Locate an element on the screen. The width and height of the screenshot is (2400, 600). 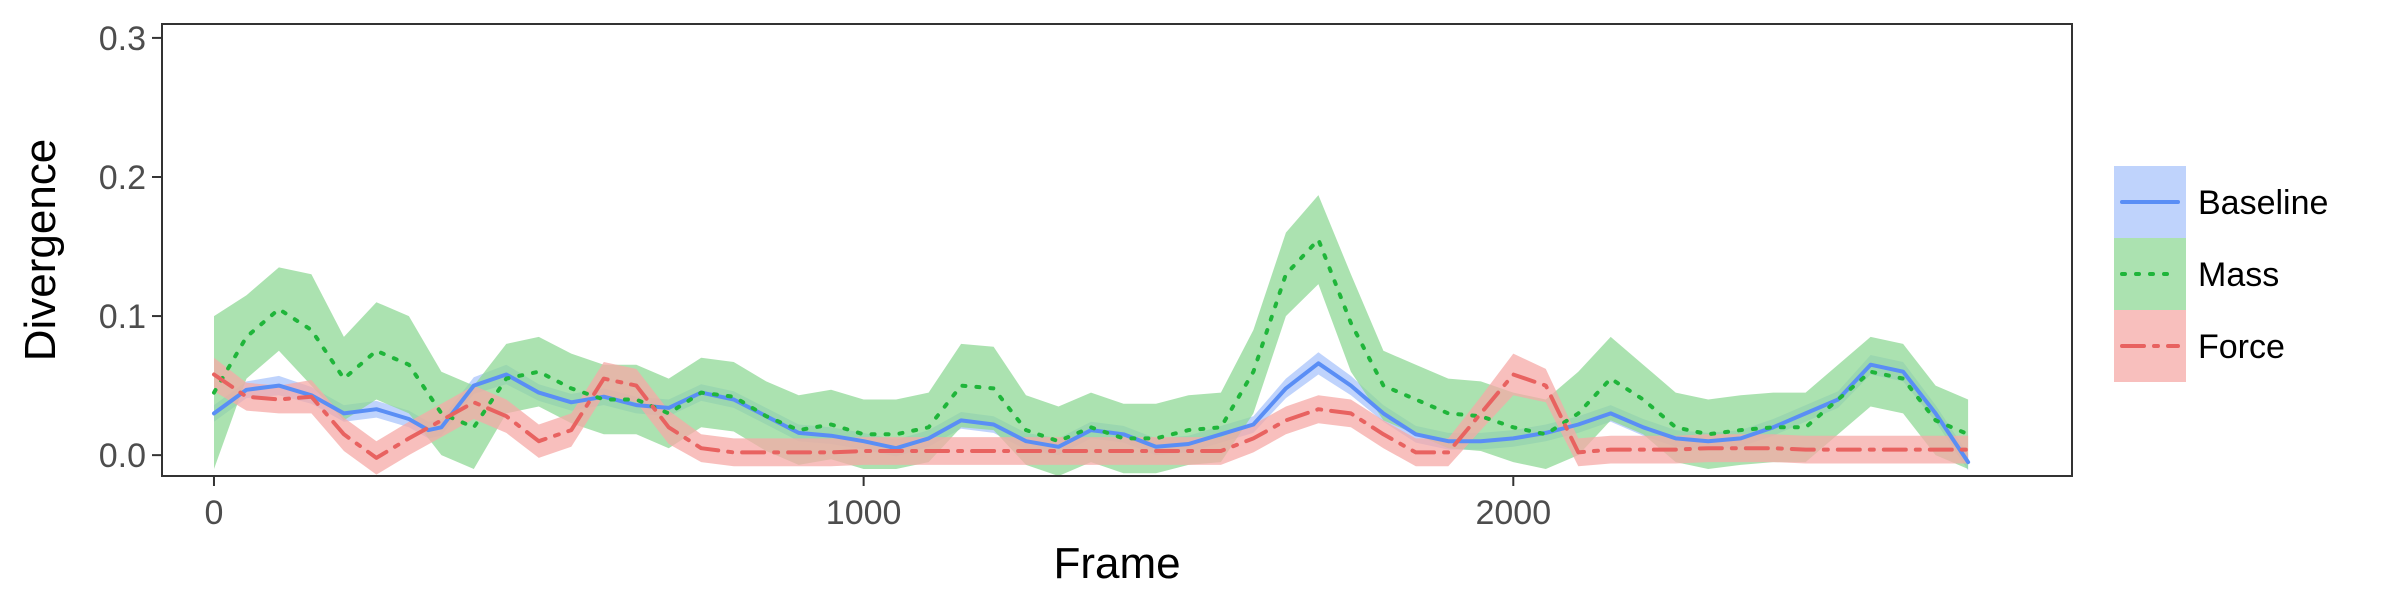
x-tick-label: 2000 is located at coordinates (1513, 513).